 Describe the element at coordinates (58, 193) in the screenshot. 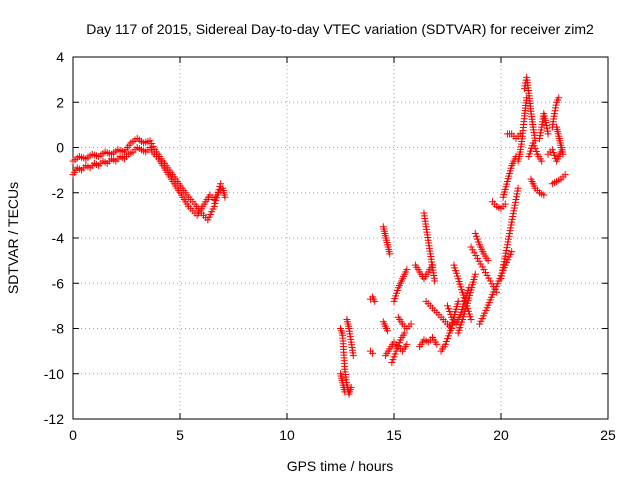

I see `y-tick-label: -2` at that location.